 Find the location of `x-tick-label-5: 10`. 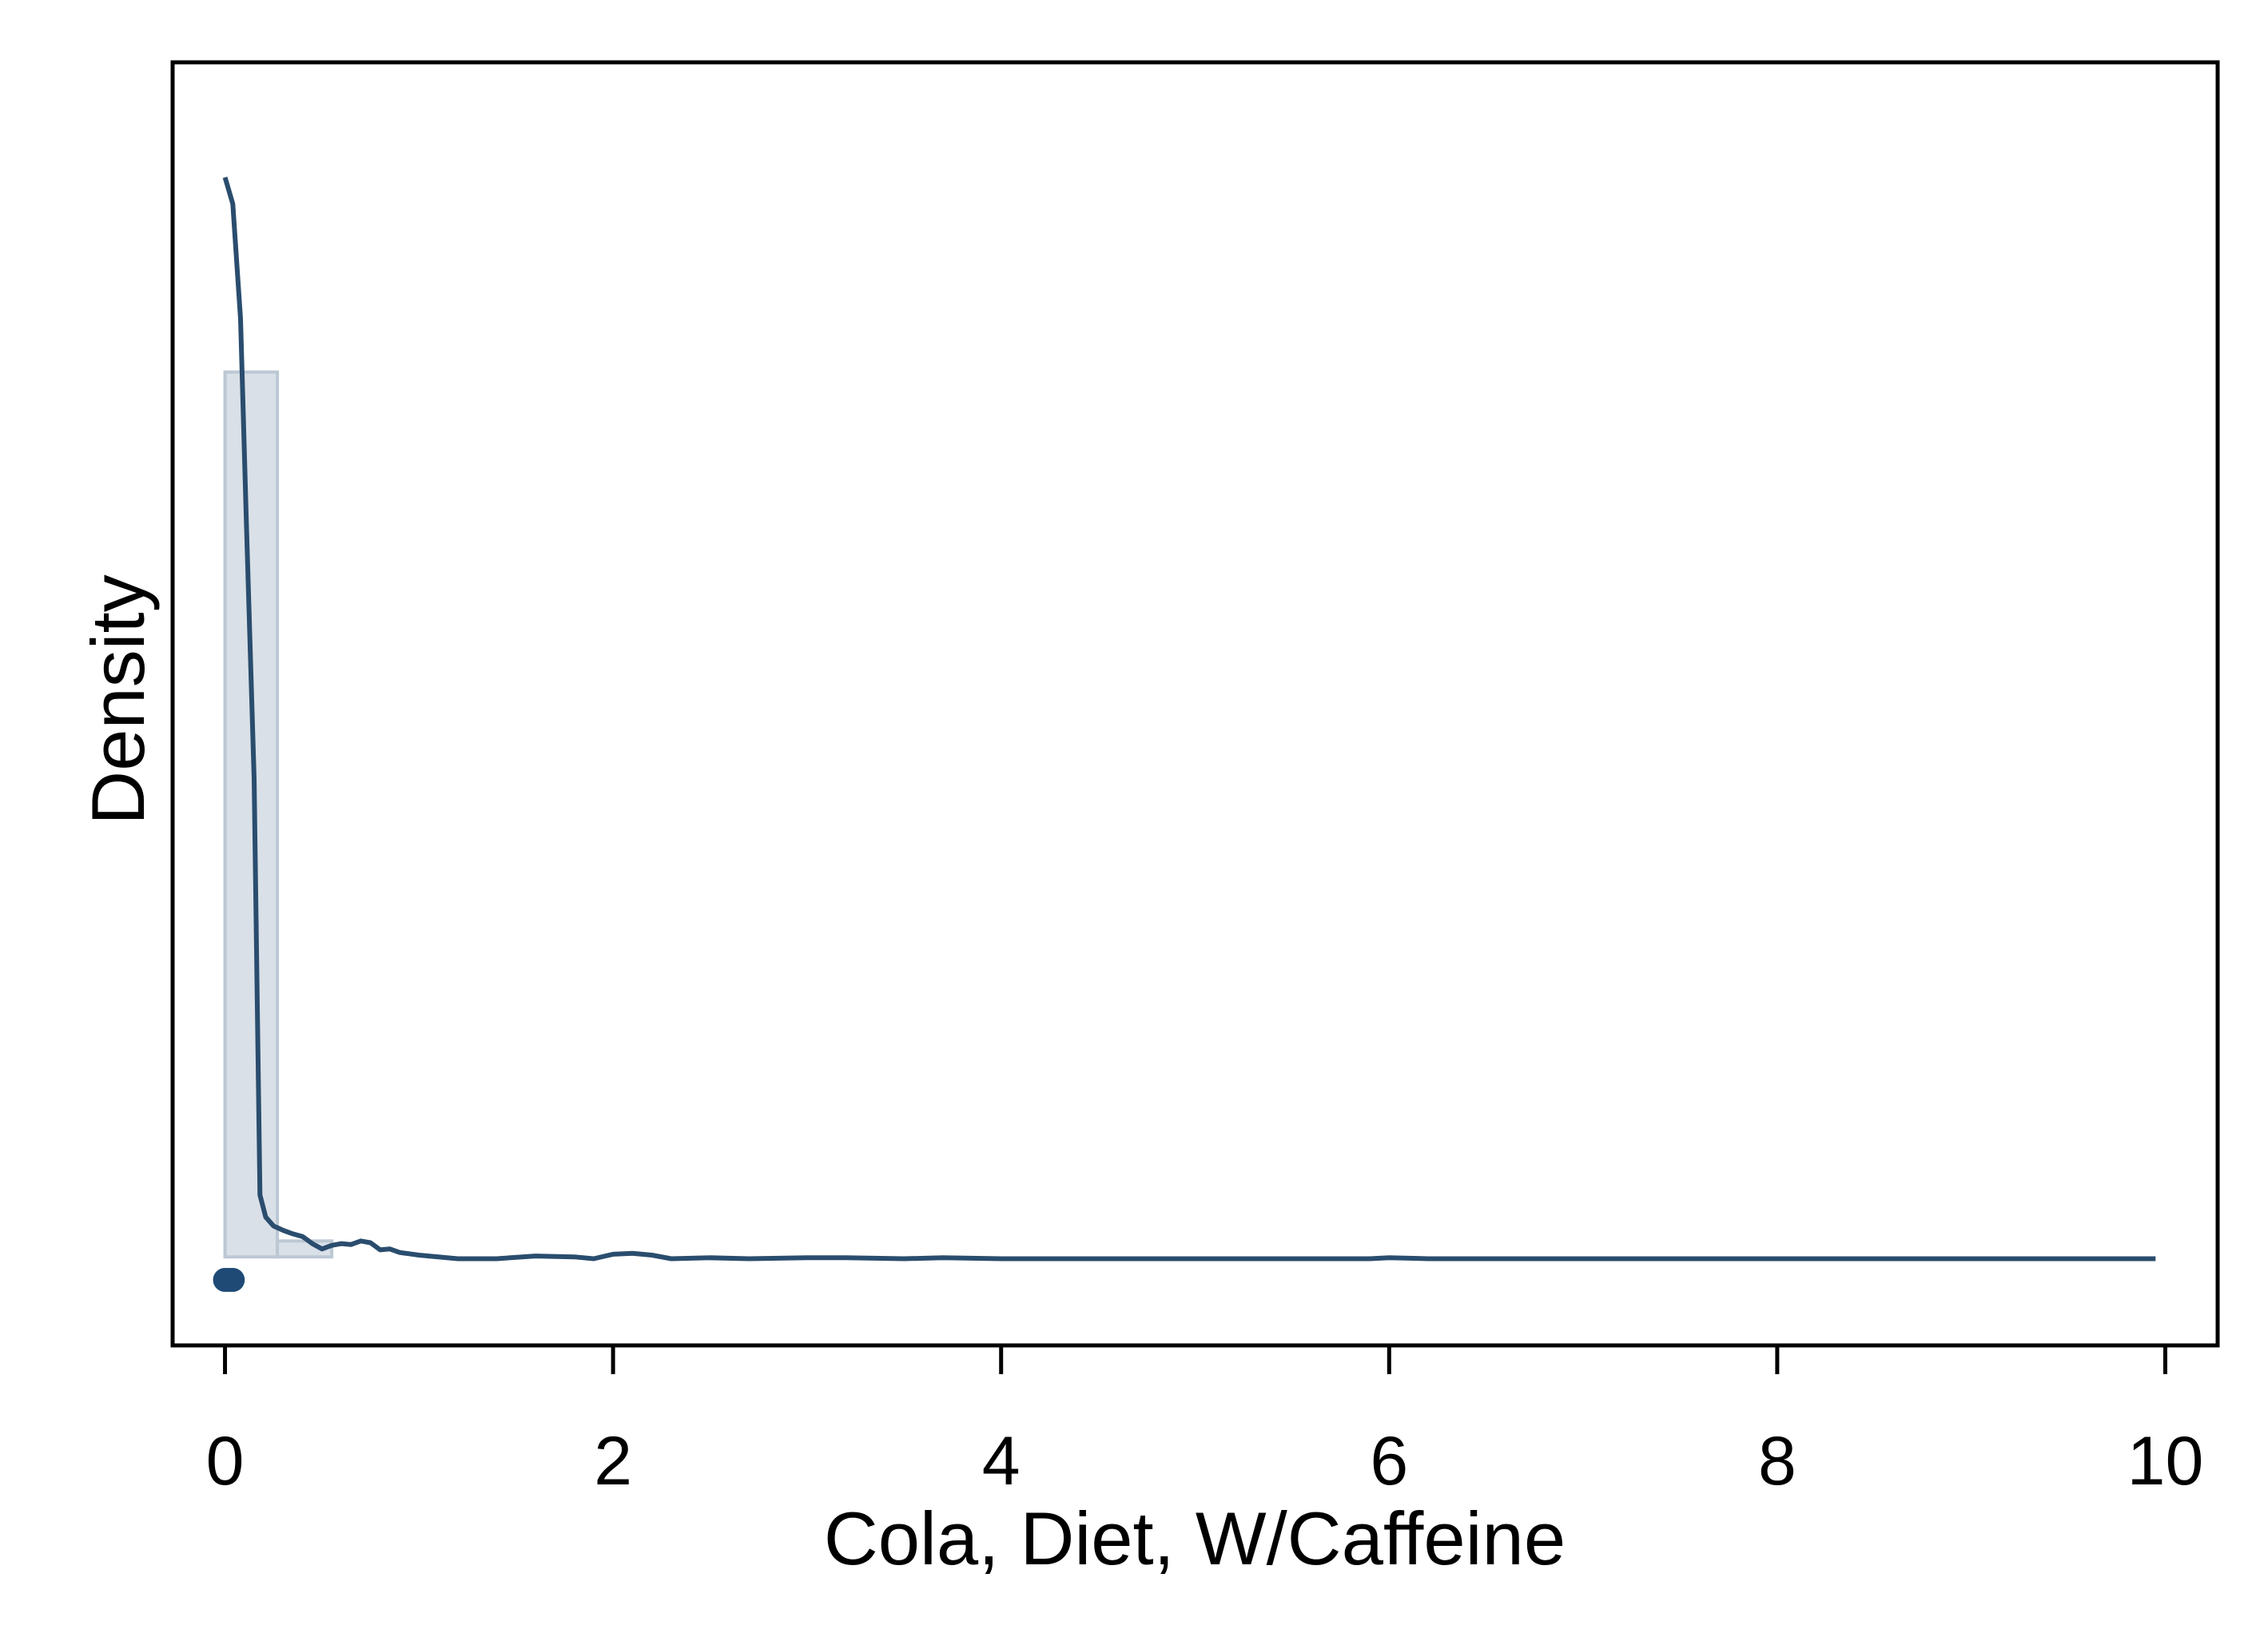

x-tick-label-5: 10 is located at coordinates (2165, 1461).